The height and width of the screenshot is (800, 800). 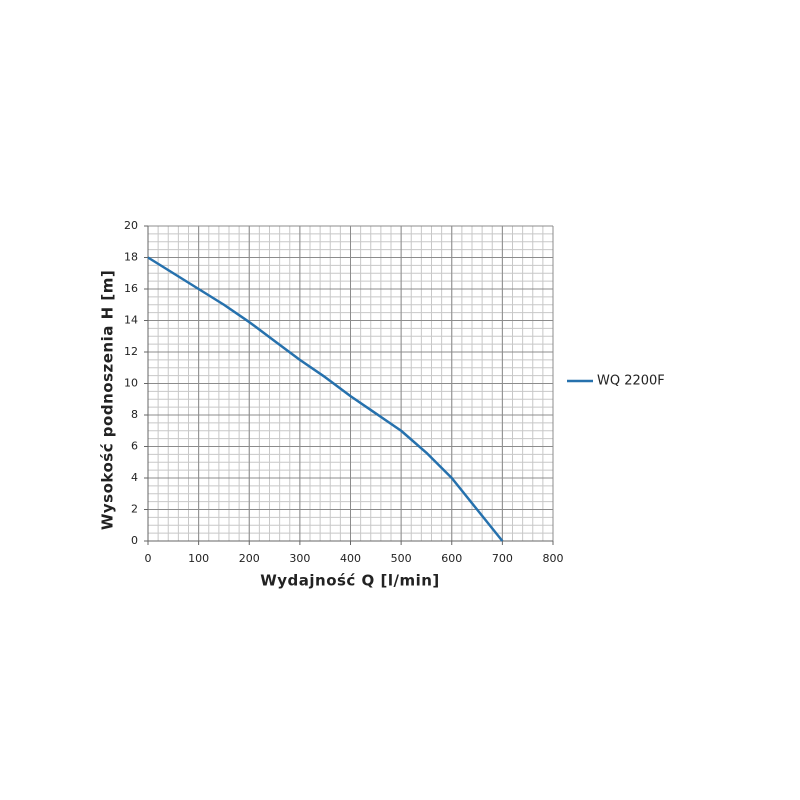 I want to click on x-tick-label: 500, so click(x=401, y=558).